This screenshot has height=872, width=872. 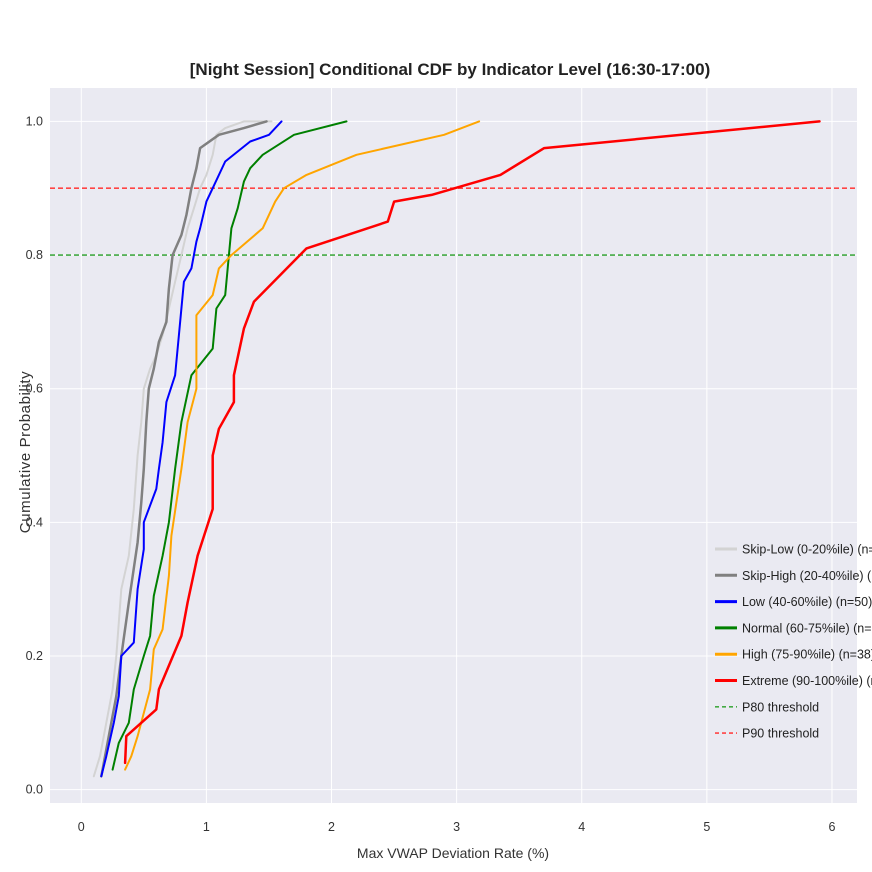 I want to click on y-axis-label: Cumulative Probability, so click(x=25, y=452).